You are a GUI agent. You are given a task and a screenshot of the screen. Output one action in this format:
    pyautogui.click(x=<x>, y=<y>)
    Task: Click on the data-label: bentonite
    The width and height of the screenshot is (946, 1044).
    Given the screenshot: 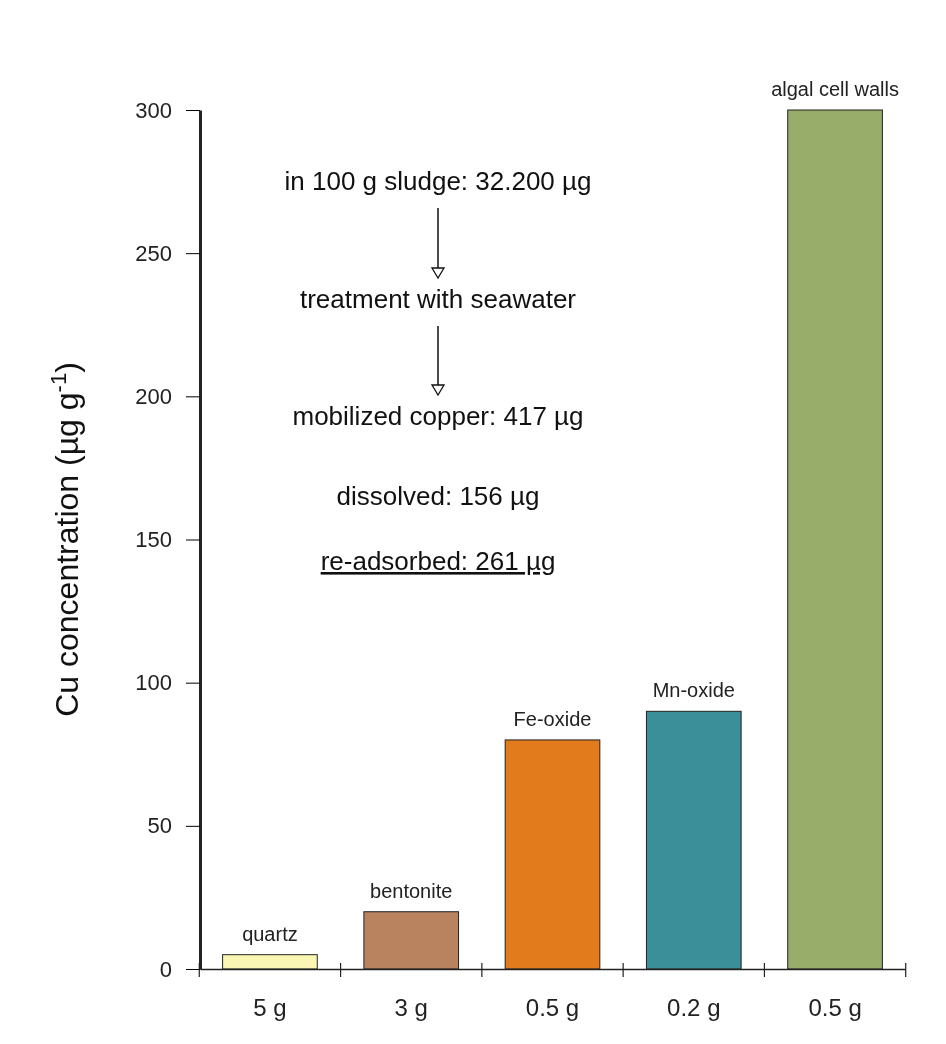 What is the action you would take?
    pyautogui.click(x=411, y=890)
    